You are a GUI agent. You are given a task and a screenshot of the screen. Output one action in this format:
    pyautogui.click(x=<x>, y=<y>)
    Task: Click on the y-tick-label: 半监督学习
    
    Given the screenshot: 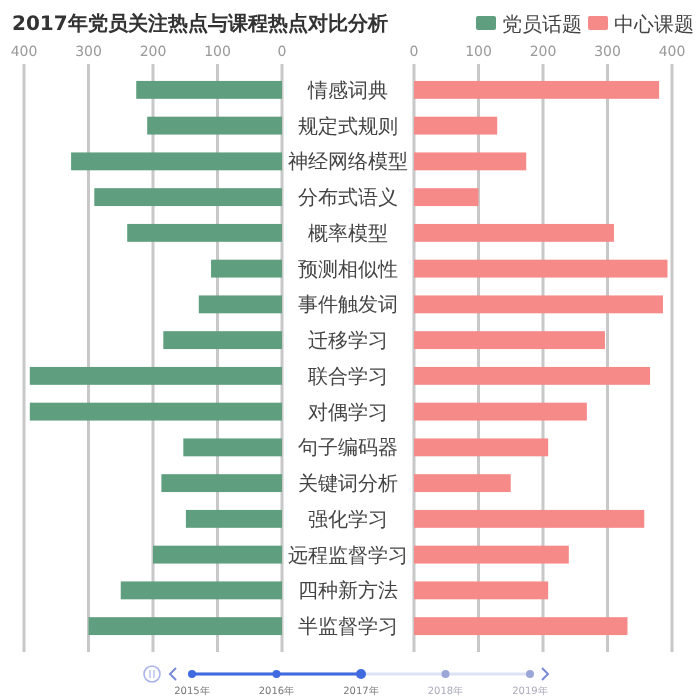 What is the action you would take?
    pyautogui.click(x=348, y=627)
    